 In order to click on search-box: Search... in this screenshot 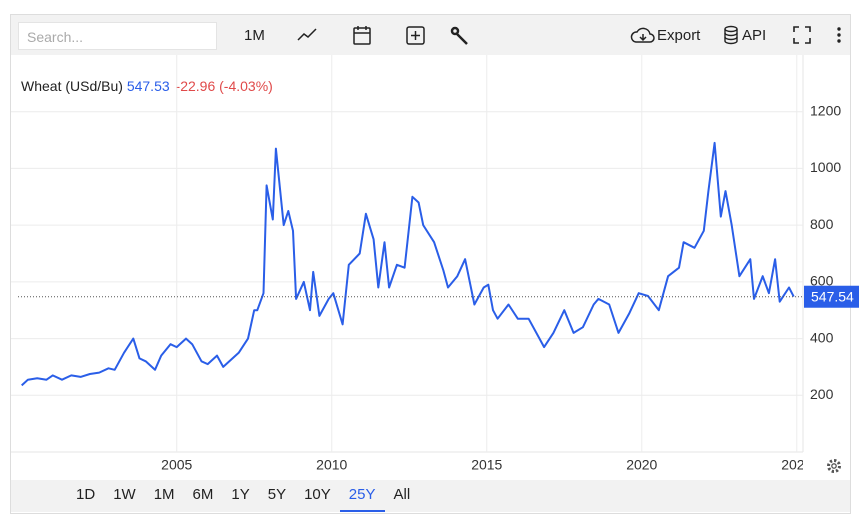, I will do `click(117, 36)`.